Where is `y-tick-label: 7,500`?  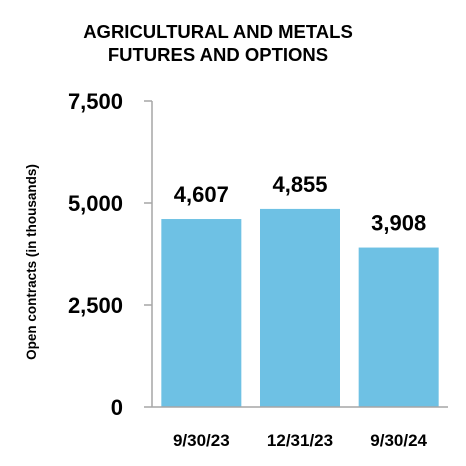 y-tick-label: 7,500 is located at coordinates (95, 101).